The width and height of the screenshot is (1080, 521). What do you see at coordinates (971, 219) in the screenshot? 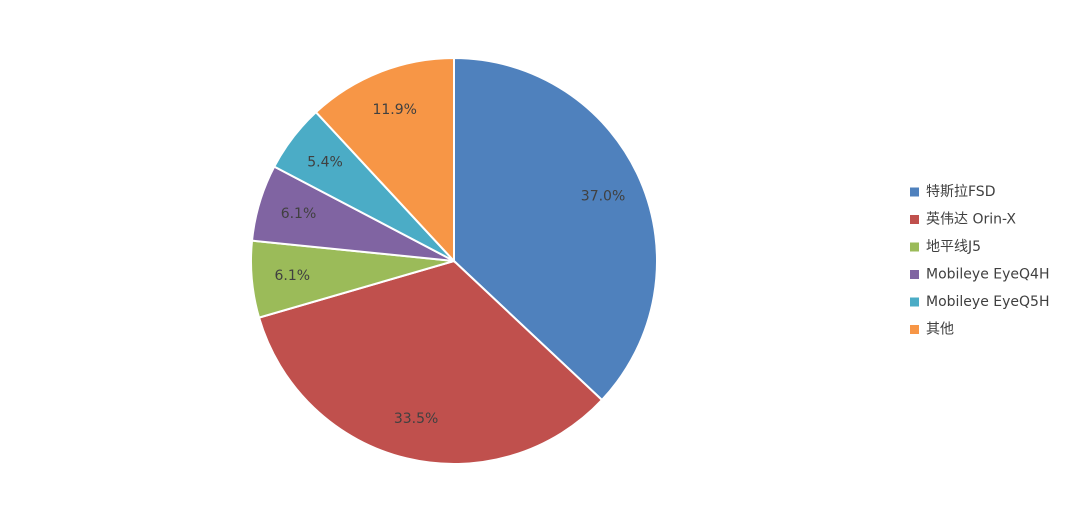
I see `legend-label: 英伟达 Orin-X` at bounding box center [971, 219].